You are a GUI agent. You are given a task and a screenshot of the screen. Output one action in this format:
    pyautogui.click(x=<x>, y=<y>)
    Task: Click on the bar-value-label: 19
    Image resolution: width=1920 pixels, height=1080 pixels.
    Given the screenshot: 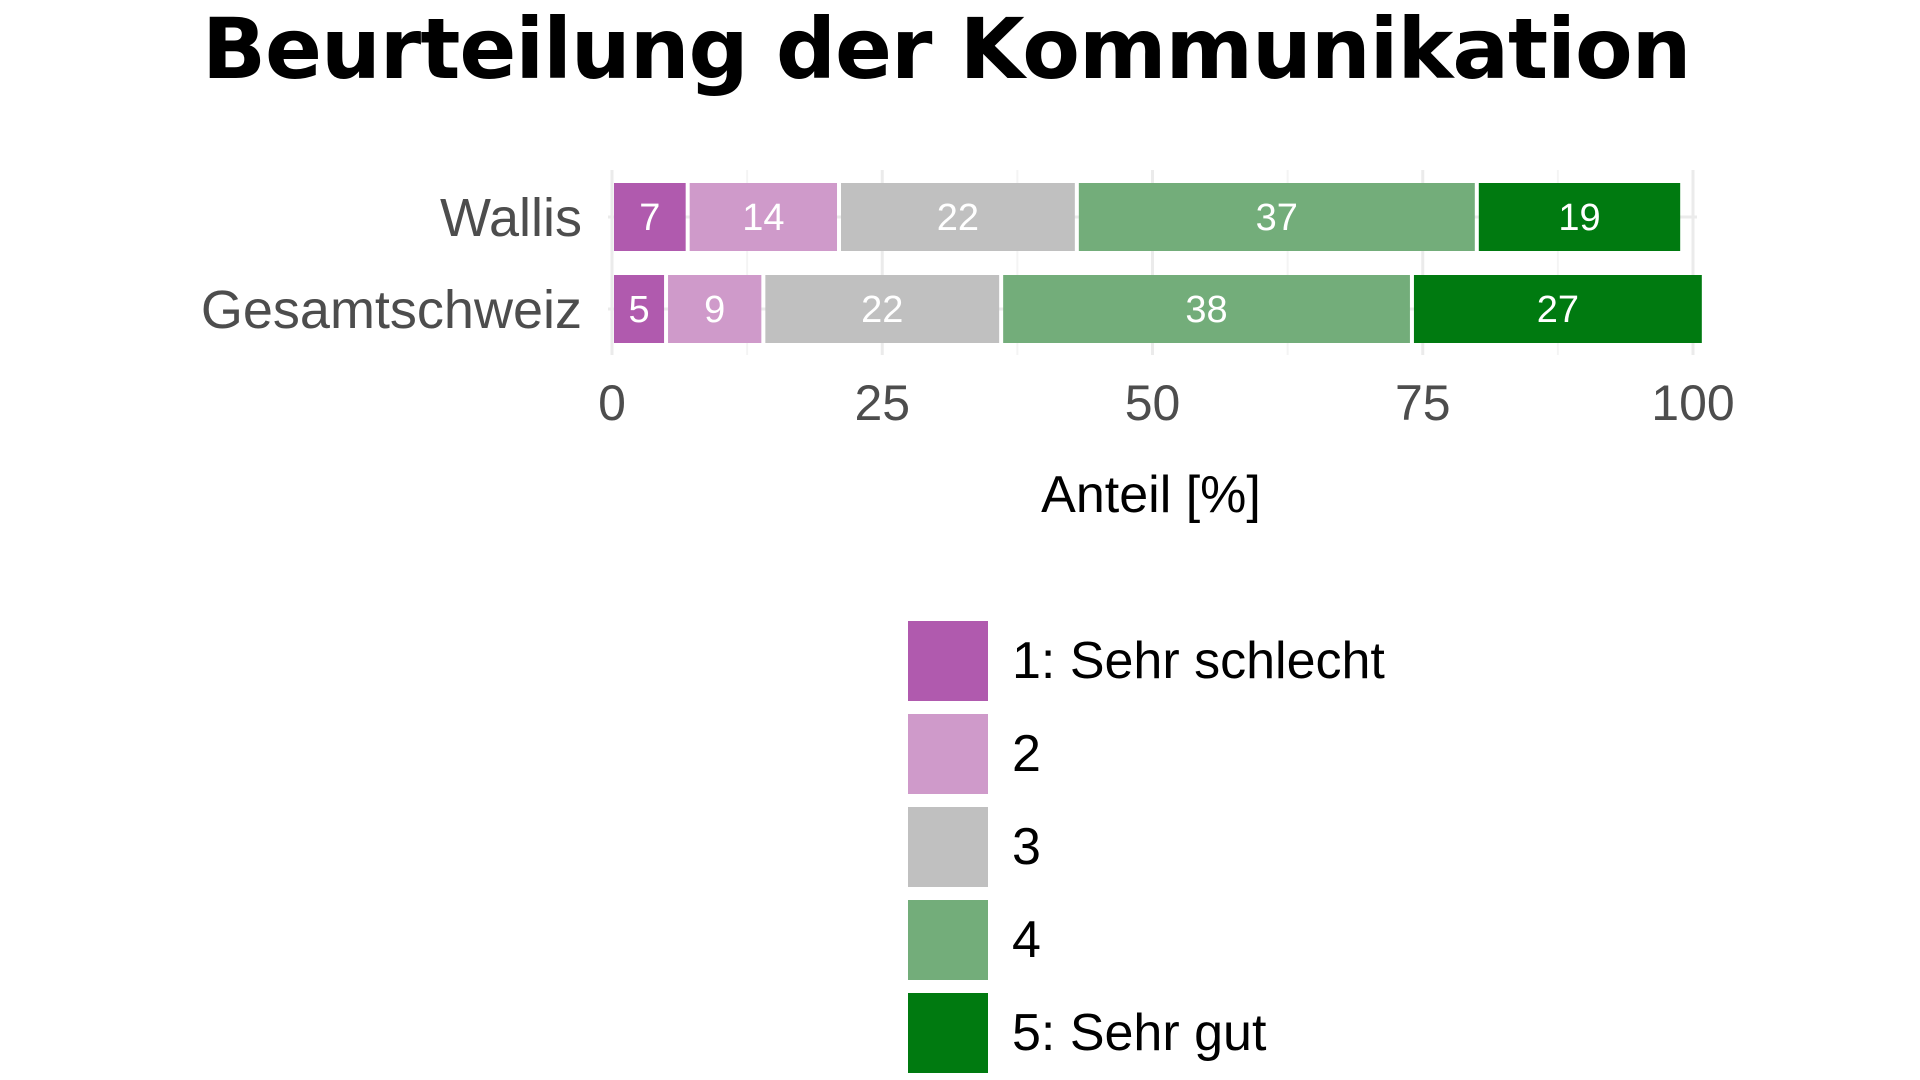 What is the action you would take?
    pyautogui.click(x=1579, y=218)
    